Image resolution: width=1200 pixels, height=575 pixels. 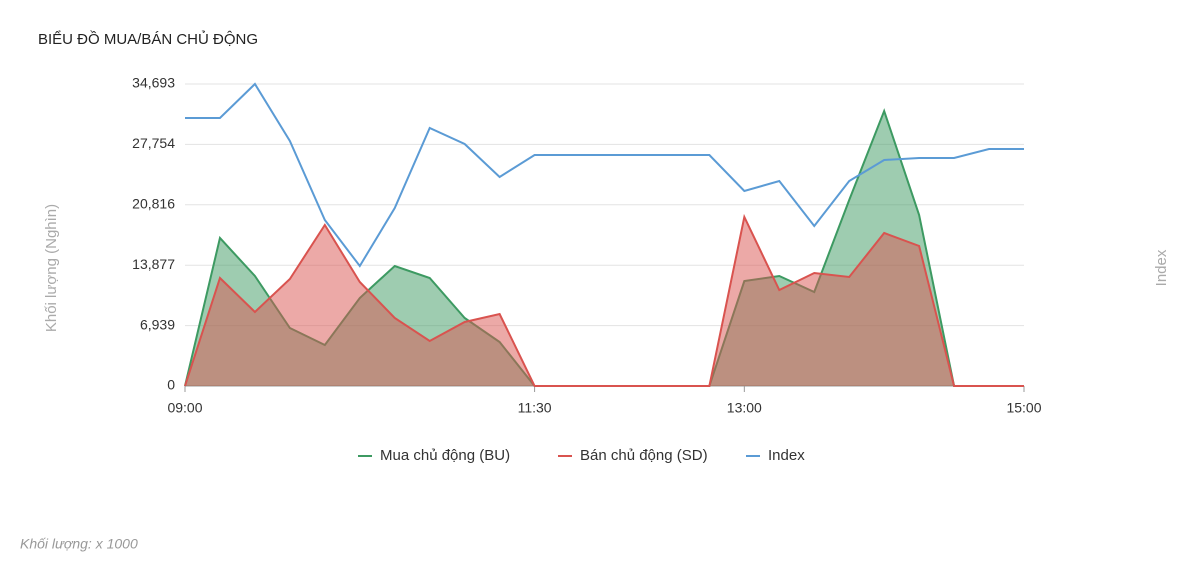 I want to click on chart-title: BIỂU ĐỒ MUA/BÁN CHỦ ĐỘNG, so click(x=148, y=39).